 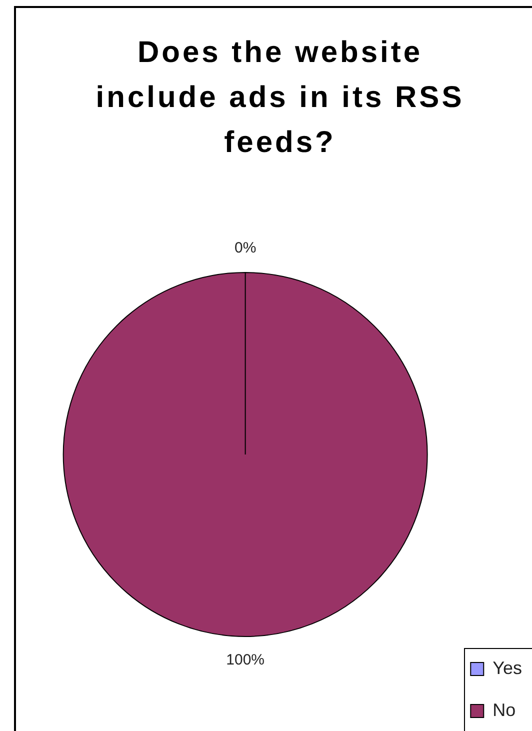 I want to click on chart-title: Does the website include ads in its RSS feeds?, so click(x=280, y=98).